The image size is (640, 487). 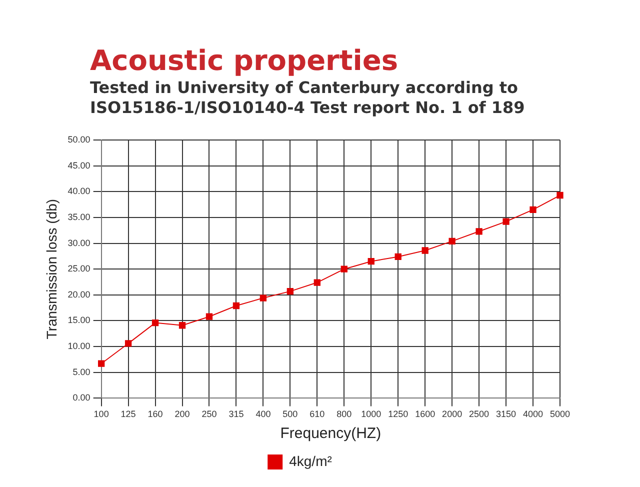 I want to click on x-tick-label: 315, so click(x=236, y=414).